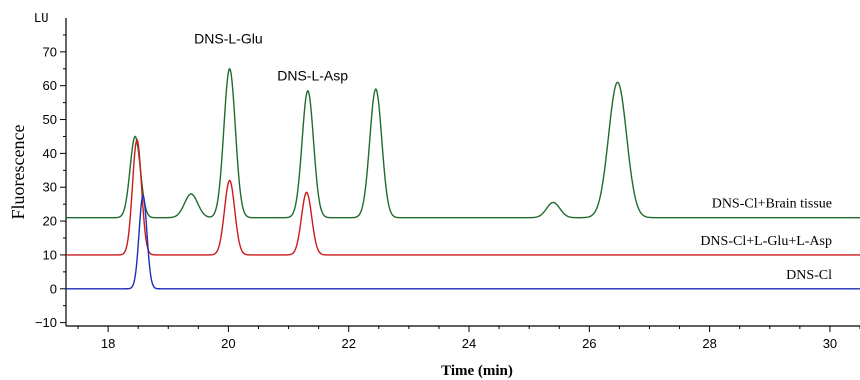  What do you see at coordinates (50, 85) in the screenshot?
I see `y-tick-label: 60` at bounding box center [50, 85].